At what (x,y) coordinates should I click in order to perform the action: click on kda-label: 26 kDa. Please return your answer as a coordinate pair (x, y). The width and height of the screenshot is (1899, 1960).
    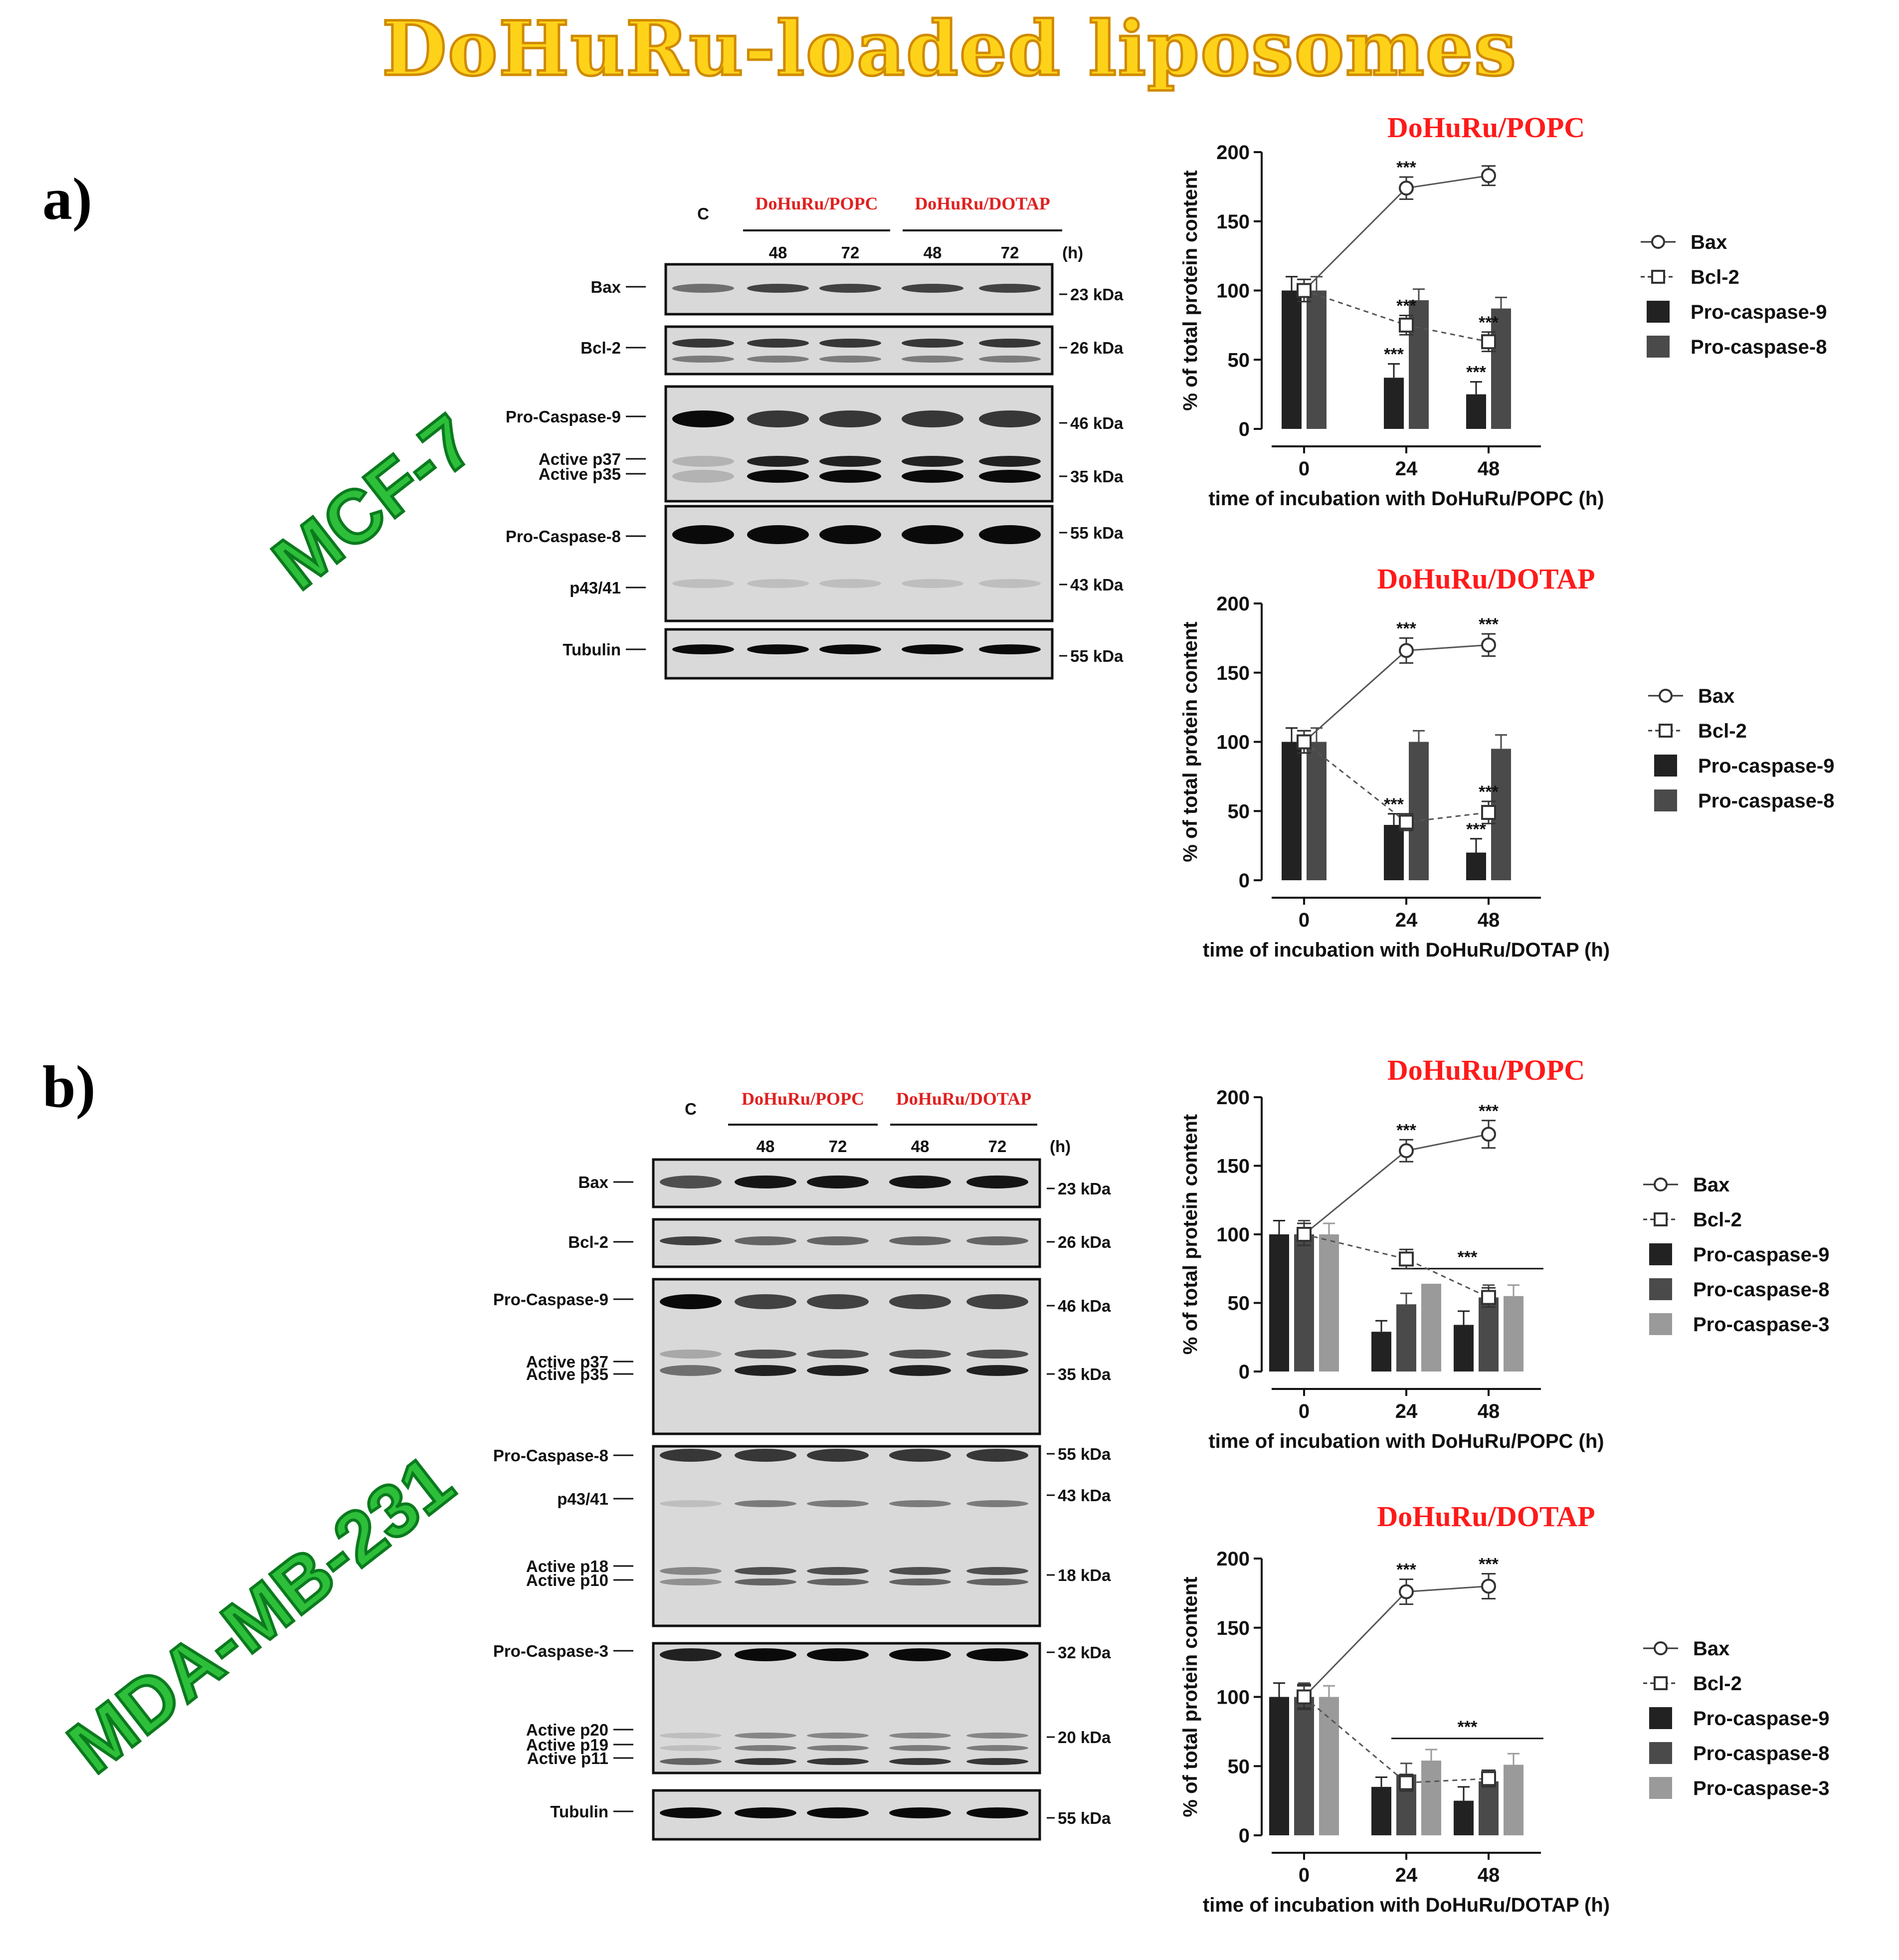
    Looking at the image, I should click on (1097, 348).